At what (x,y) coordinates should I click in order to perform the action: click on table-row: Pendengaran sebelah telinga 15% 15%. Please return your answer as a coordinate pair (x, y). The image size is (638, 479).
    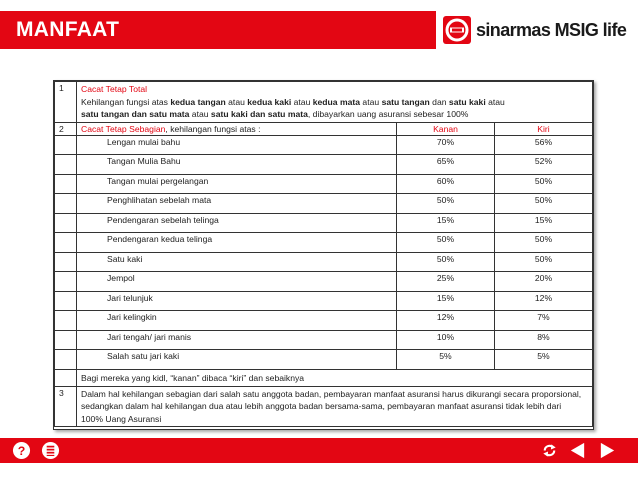
    Looking at the image, I should click on (323, 222).